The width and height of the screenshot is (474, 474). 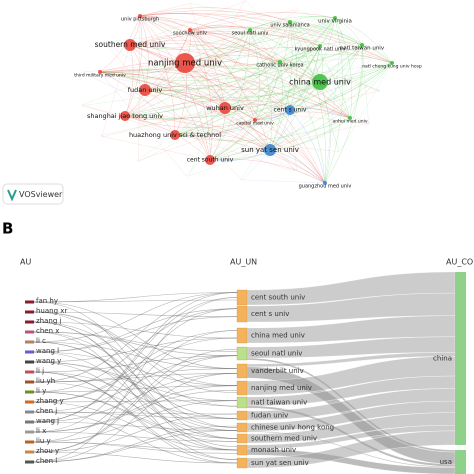 What do you see at coordinates (7, 229) in the screenshot?
I see `panel-label: B` at bounding box center [7, 229].